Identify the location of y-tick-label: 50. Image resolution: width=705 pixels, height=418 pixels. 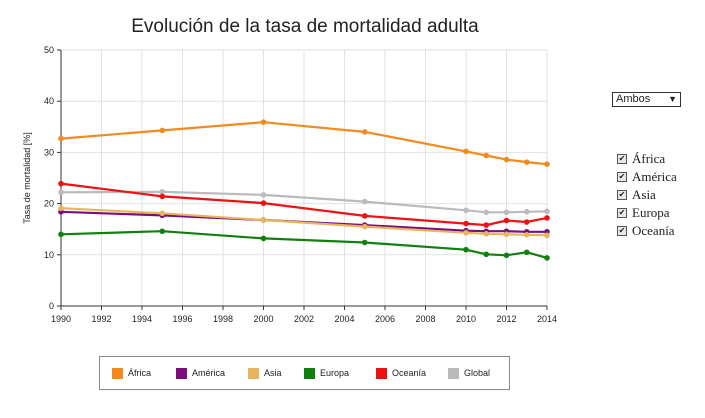
(49, 50).